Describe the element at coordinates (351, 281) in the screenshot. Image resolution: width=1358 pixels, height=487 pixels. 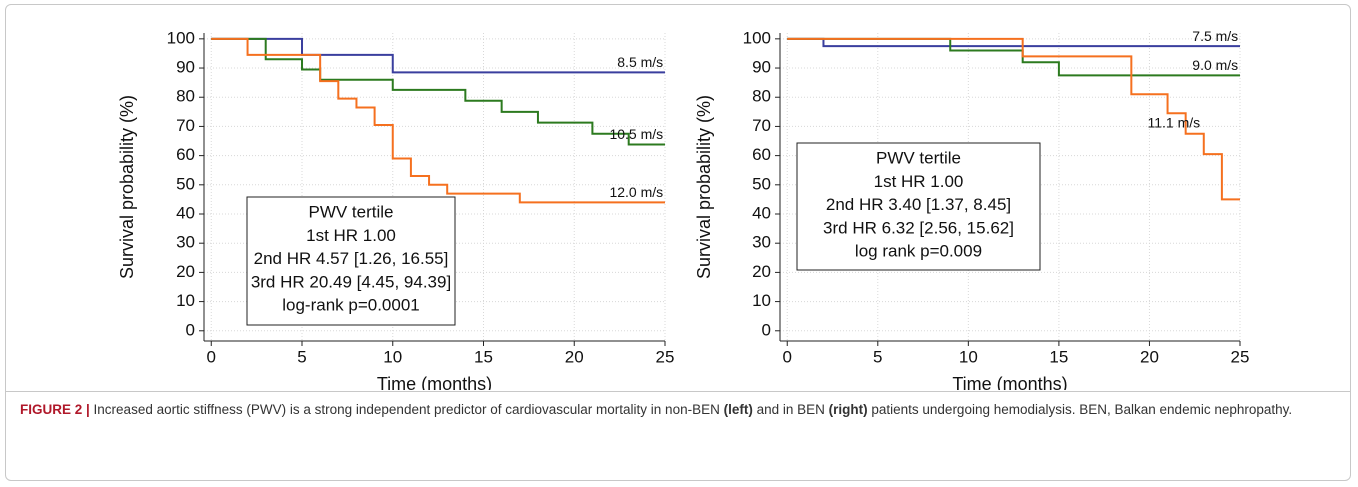
I see `annotation-line: 3rd HR 20.49 [4.45, 94.39]` at that location.